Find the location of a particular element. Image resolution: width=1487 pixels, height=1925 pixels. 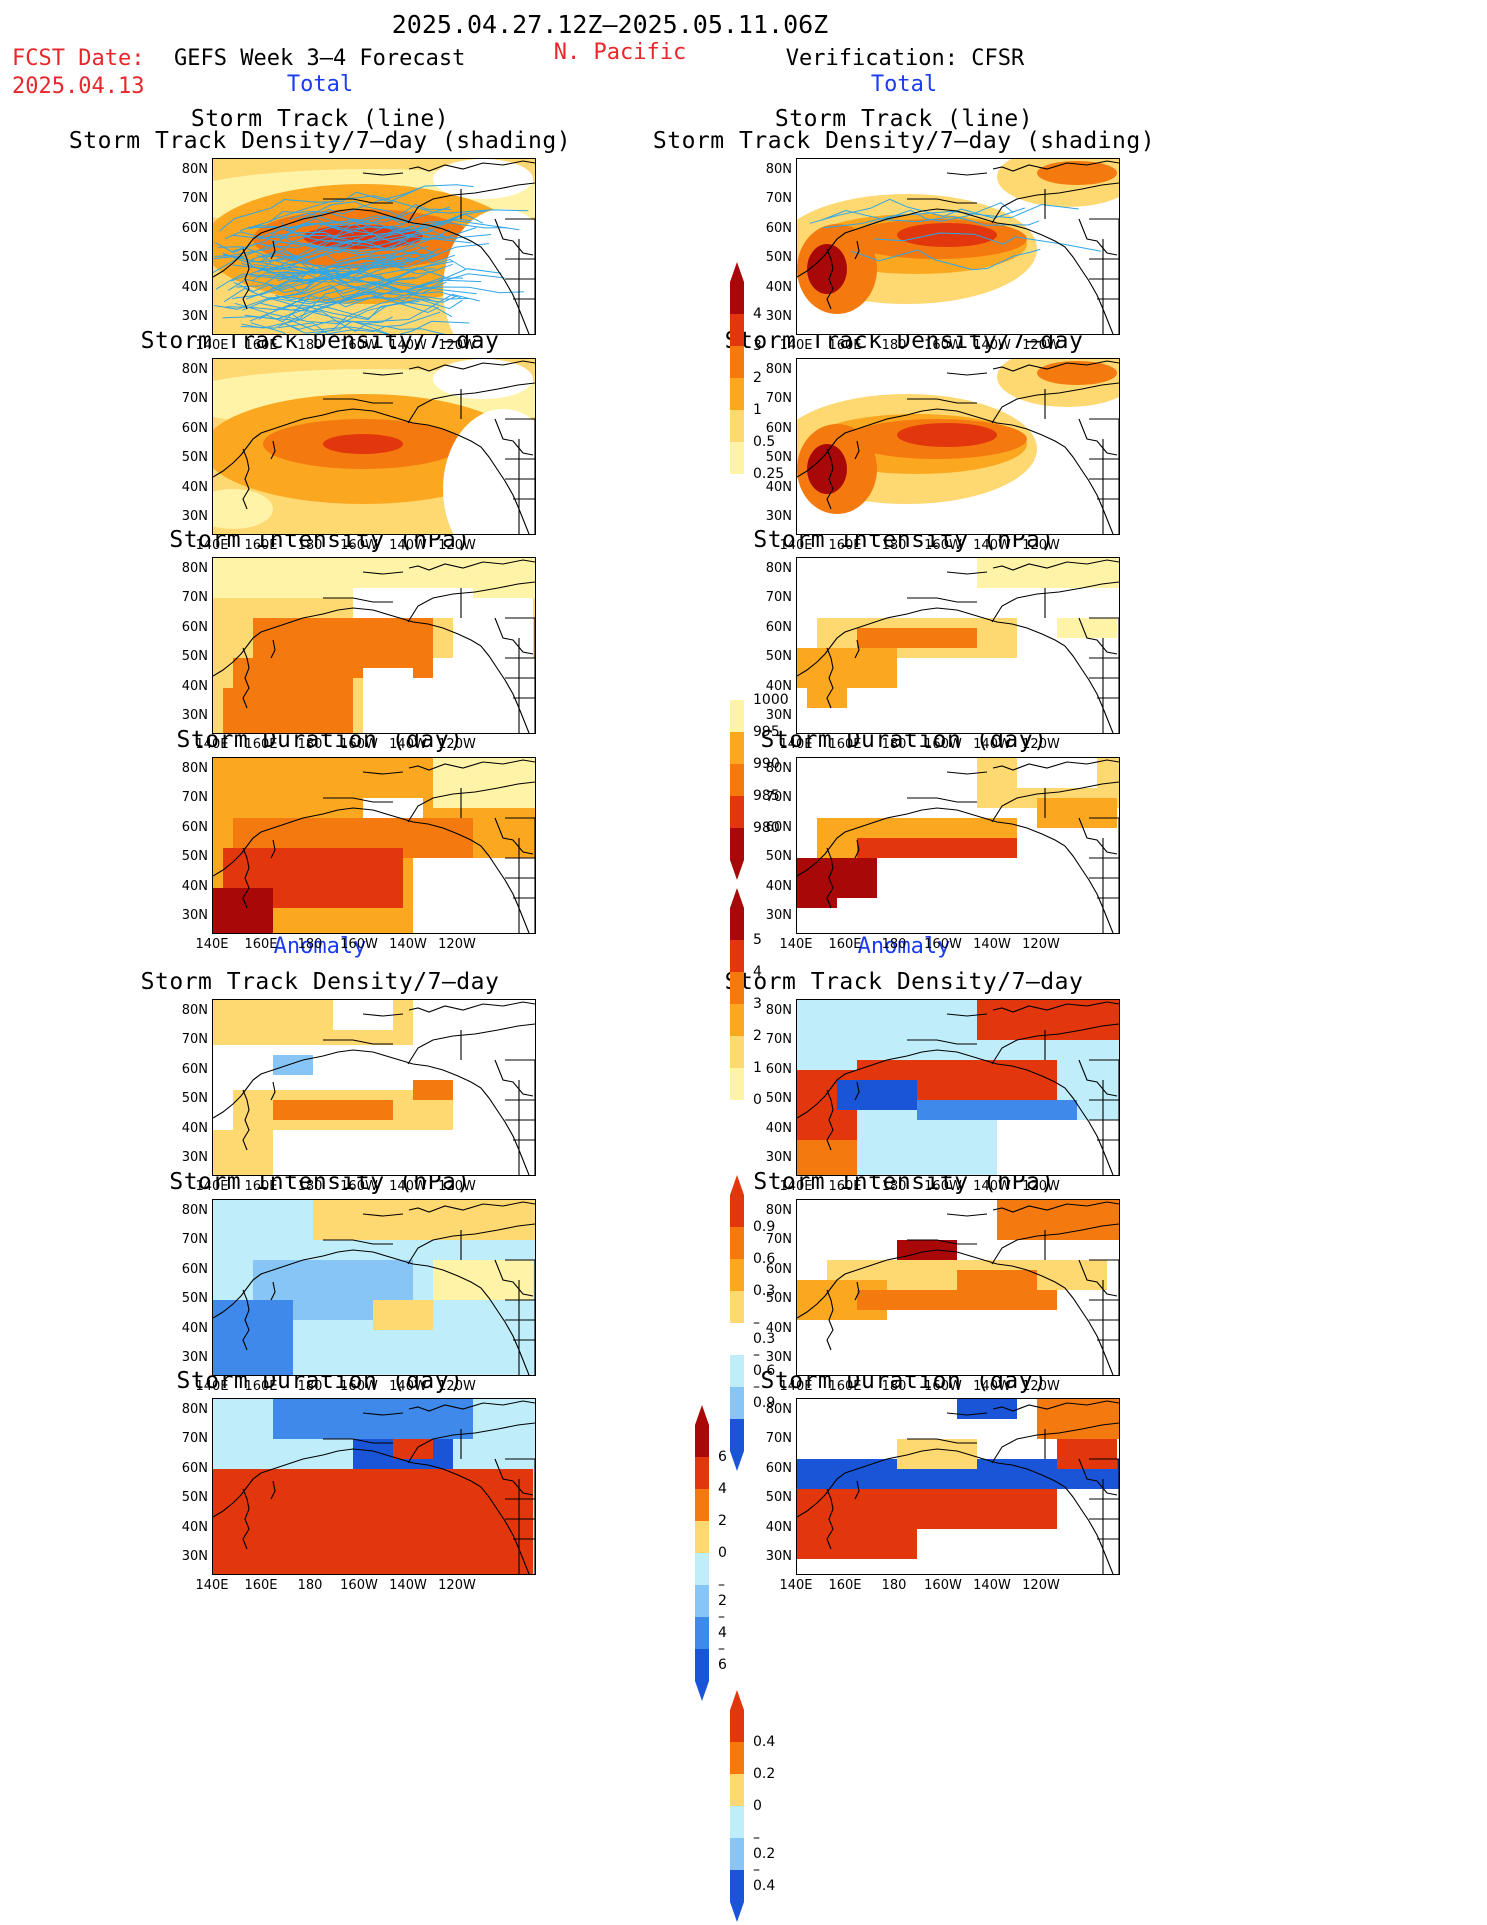

colorbar-label: 995 is located at coordinates (766, 732).